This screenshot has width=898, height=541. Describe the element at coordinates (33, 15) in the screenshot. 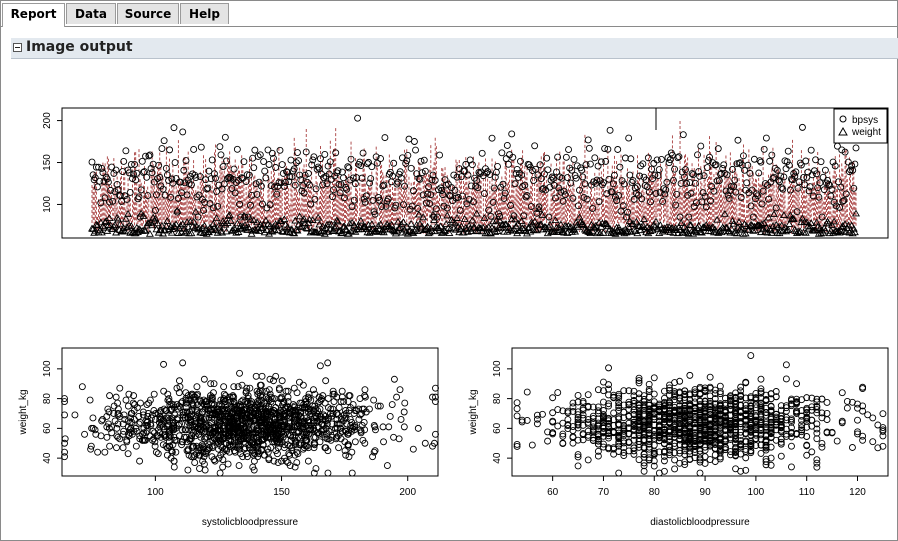

I see `tab-report: Report` at that location.